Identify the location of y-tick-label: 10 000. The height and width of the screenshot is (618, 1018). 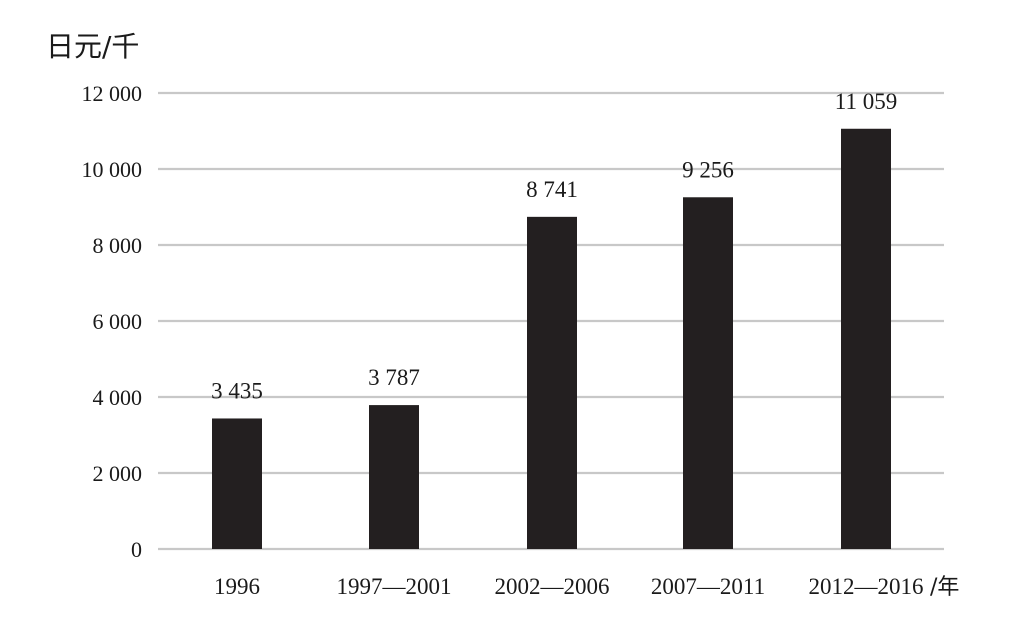
(112, 169).